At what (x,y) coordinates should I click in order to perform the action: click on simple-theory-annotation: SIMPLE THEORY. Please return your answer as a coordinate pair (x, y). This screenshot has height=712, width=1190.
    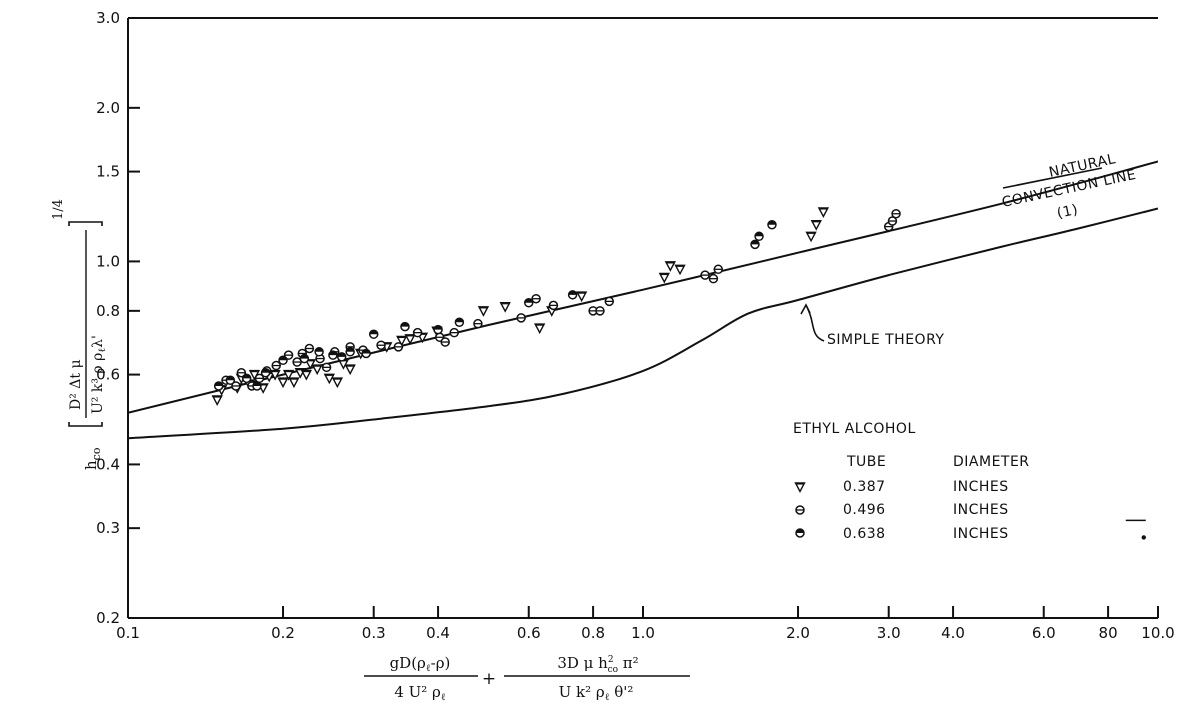
    Looking at the image, I should click on (872, 325).